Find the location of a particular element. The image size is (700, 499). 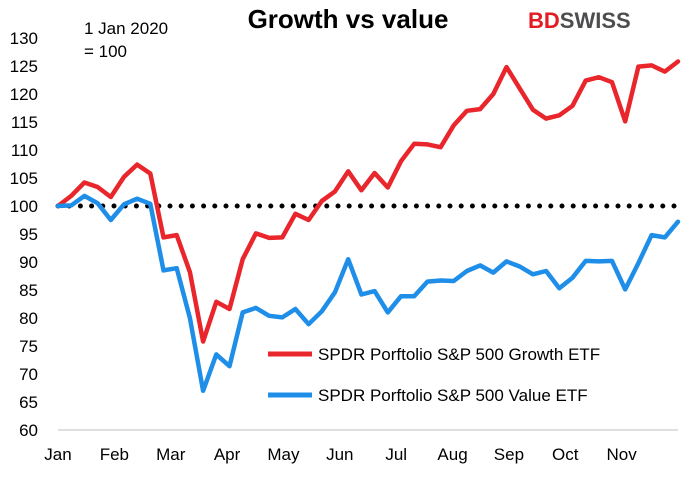

y-tick-label: 125 is located at coordinates (24, 66).